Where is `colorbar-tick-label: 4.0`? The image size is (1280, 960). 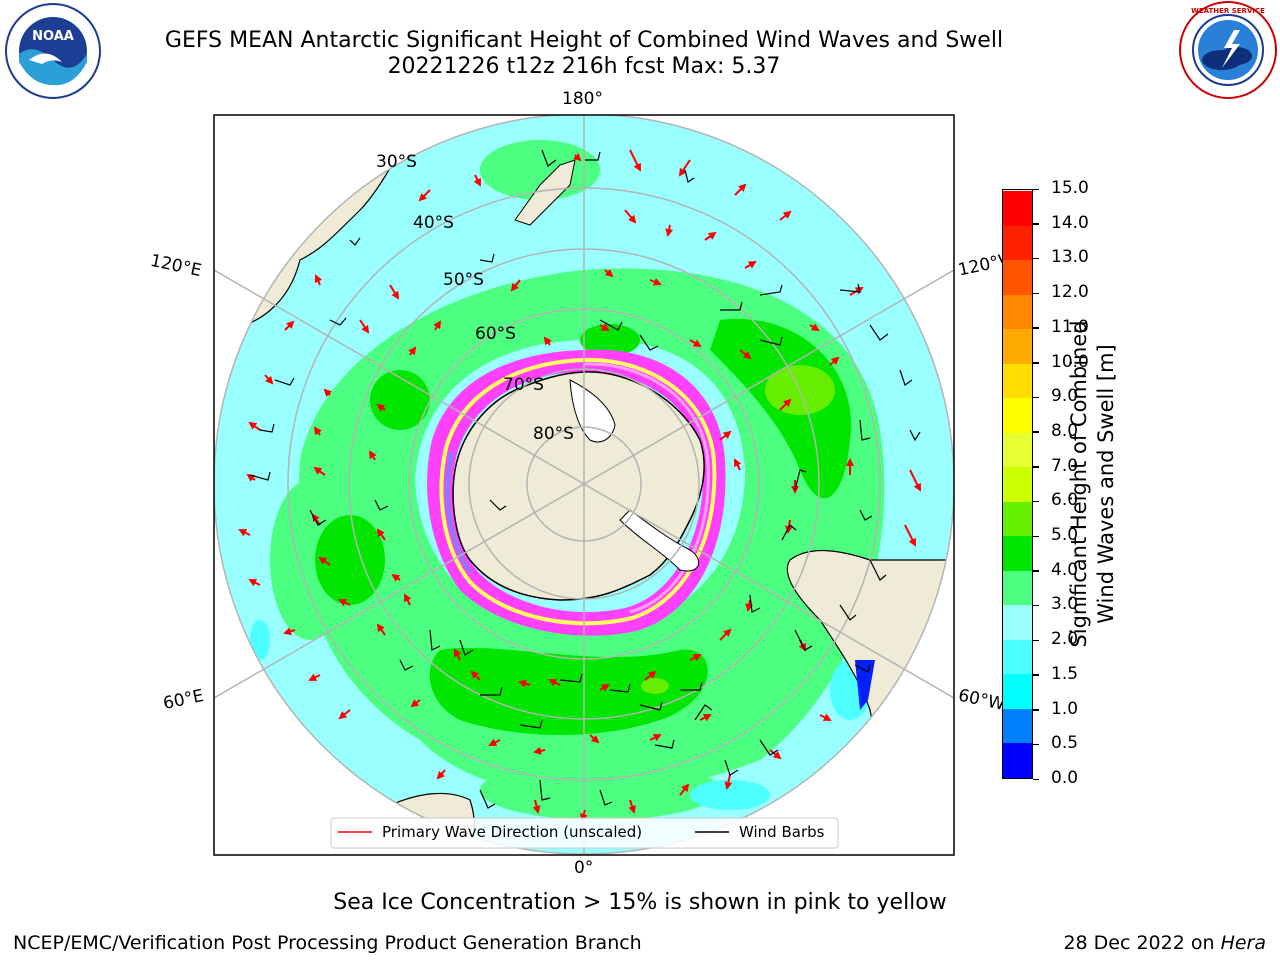
colorbar-tick-label: 4.0 is located at coordinates (1065, 569).